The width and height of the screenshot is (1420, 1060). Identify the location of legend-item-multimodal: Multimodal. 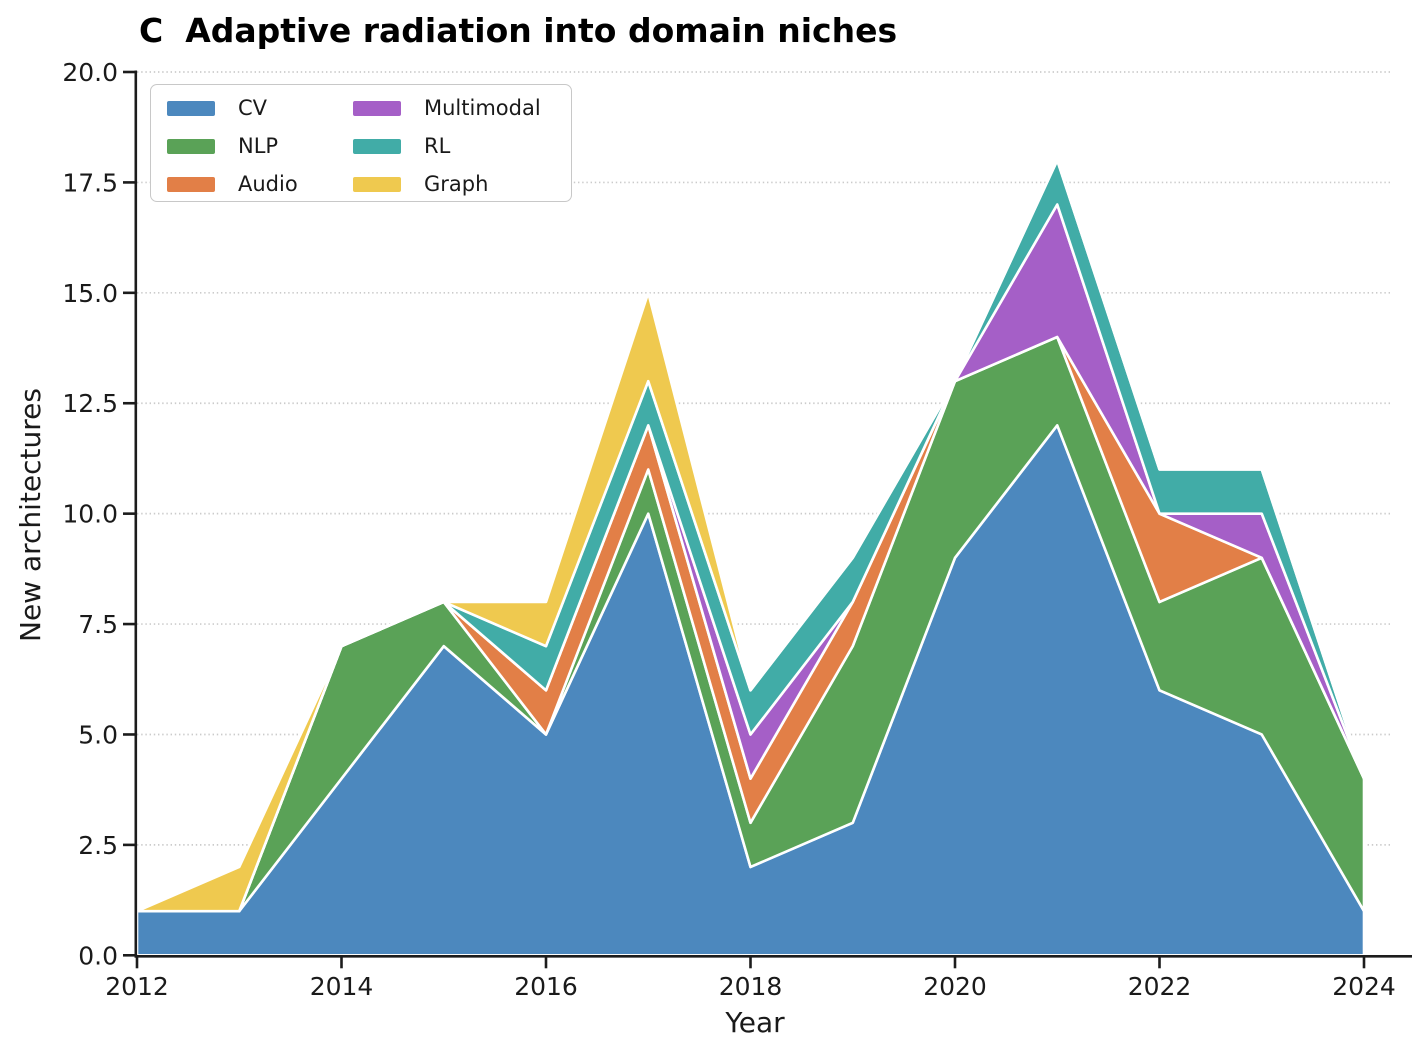
(462, 108).